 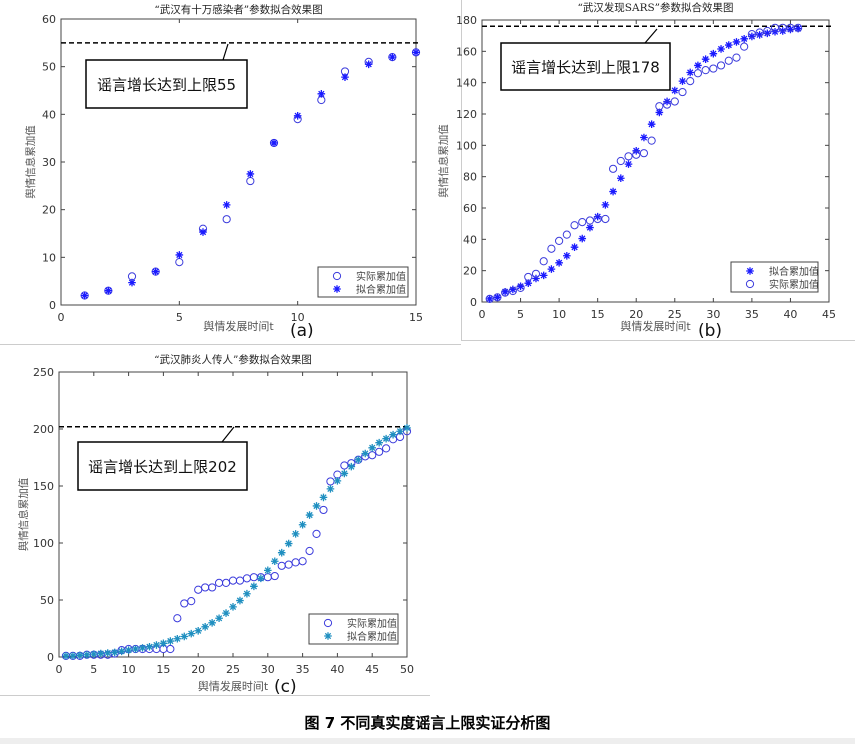 What do you see at coordinates (470, 239) in the screenshot?
I see `y-tick-label: 40` at bounding box center [470, 239].